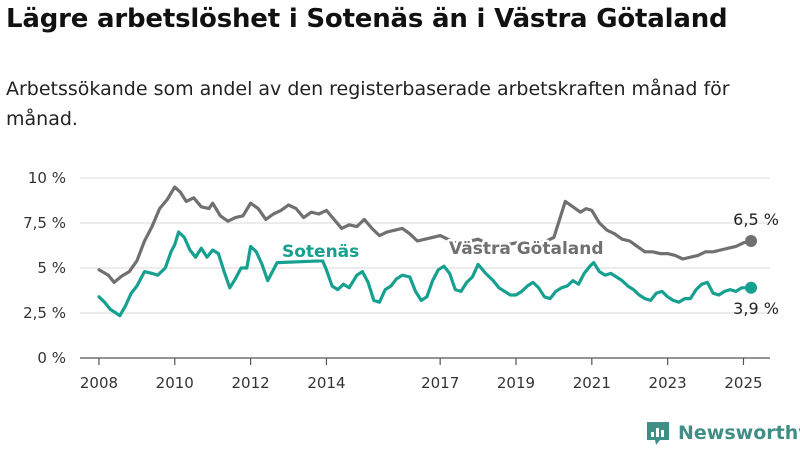  I want to click on y-tick-label: 5 %, so click(51, 268).